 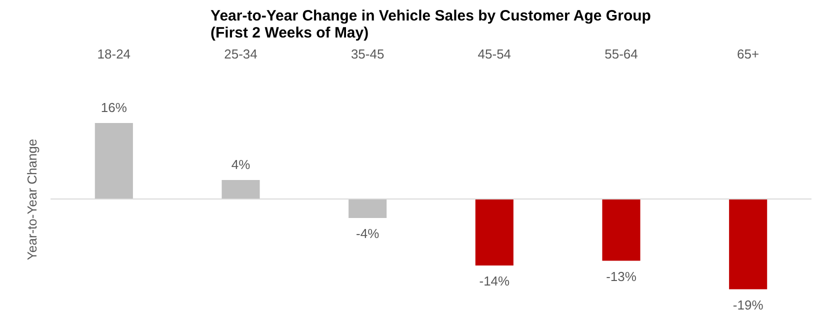 What do you see at coordinates (368, 234) in the screenshot?
I see `data-label: -4%` at bounding box center [368, 234].